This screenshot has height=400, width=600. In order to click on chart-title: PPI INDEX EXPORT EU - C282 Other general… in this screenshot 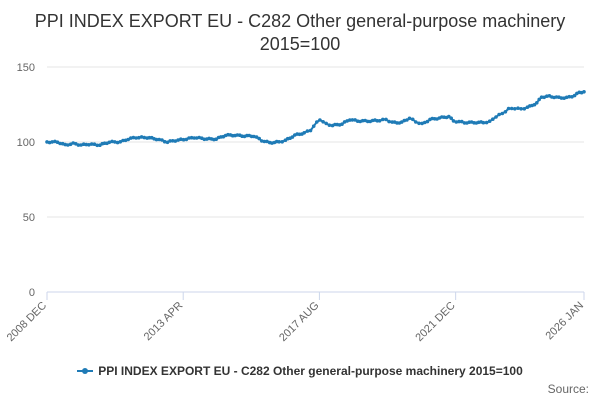, I will do `click(300, 32)`.